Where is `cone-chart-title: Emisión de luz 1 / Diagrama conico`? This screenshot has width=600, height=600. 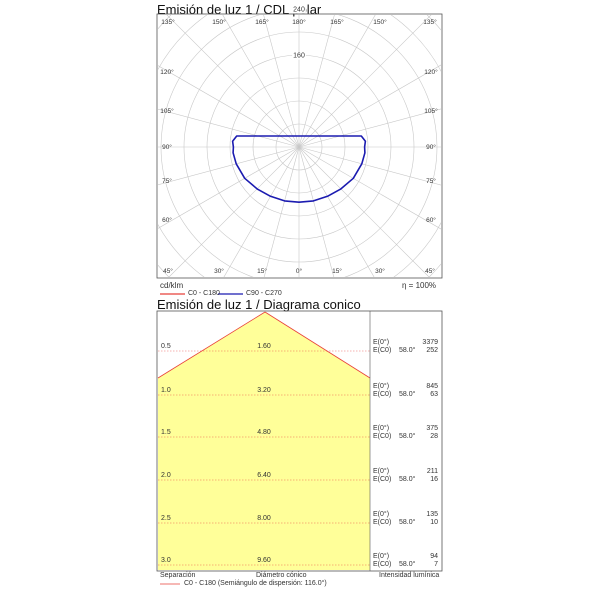
cone-chart-title: Emisión de luz 1 / Diagrama conico is located at coordinates (259, 304).